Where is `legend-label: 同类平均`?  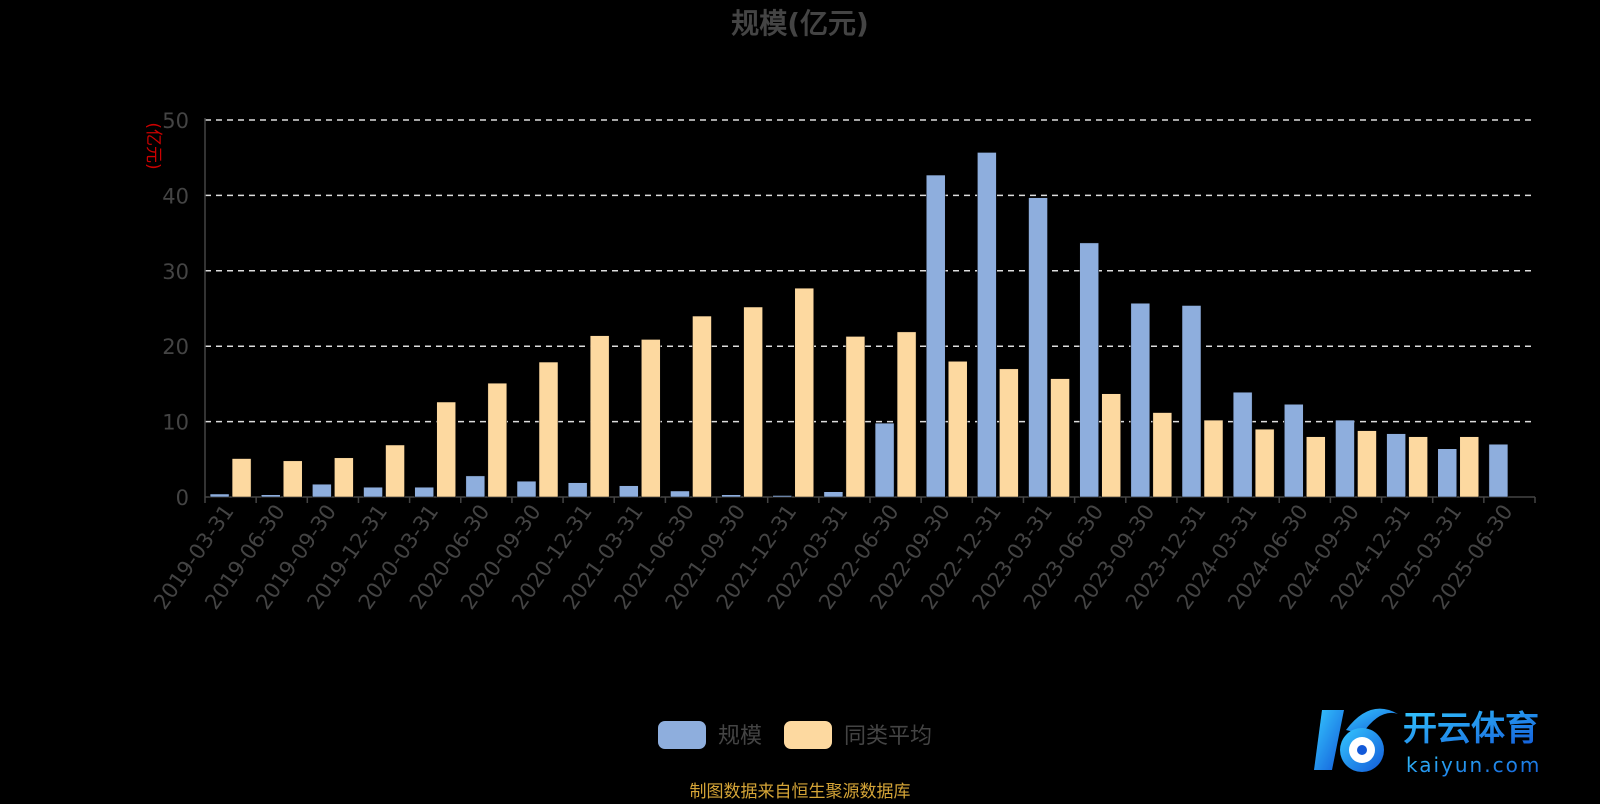
legend-label: 同类平均 is located at coordinates (888, 736).